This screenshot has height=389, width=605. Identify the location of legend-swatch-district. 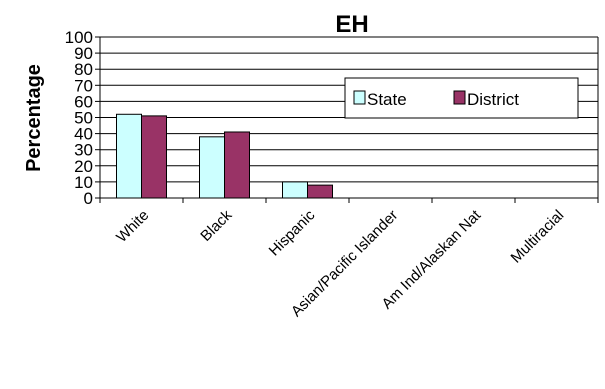
(459, 97).